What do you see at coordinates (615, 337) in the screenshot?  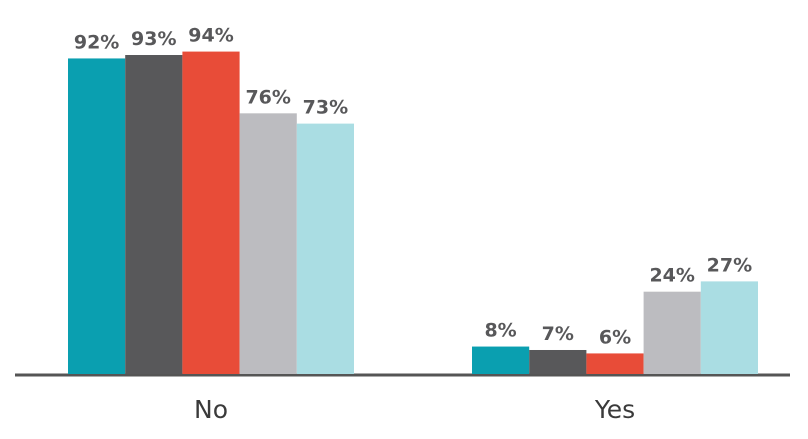 I see `value-label: 6%` at bounding box center [615, 337].